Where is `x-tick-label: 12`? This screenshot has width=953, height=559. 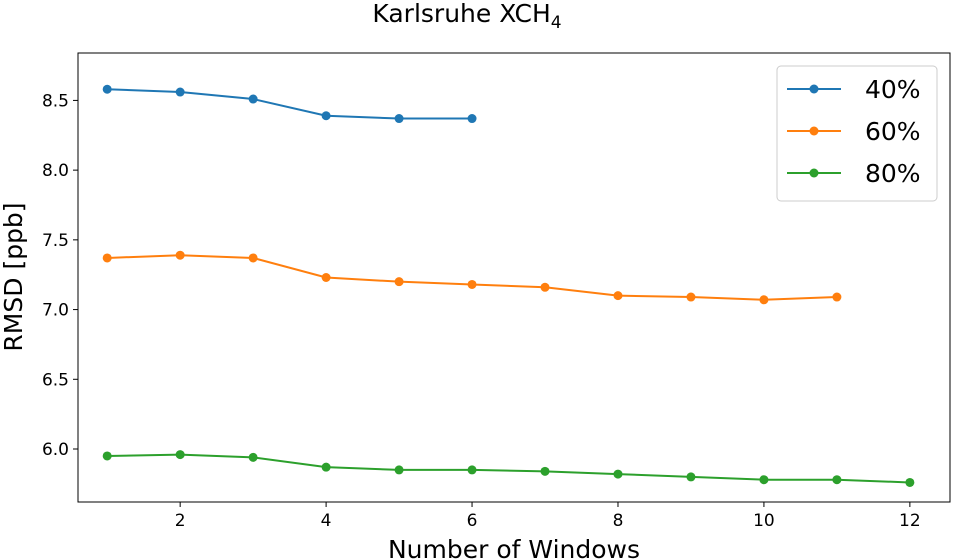 x-tick-label: 12 is located at coordinates (910, 521).